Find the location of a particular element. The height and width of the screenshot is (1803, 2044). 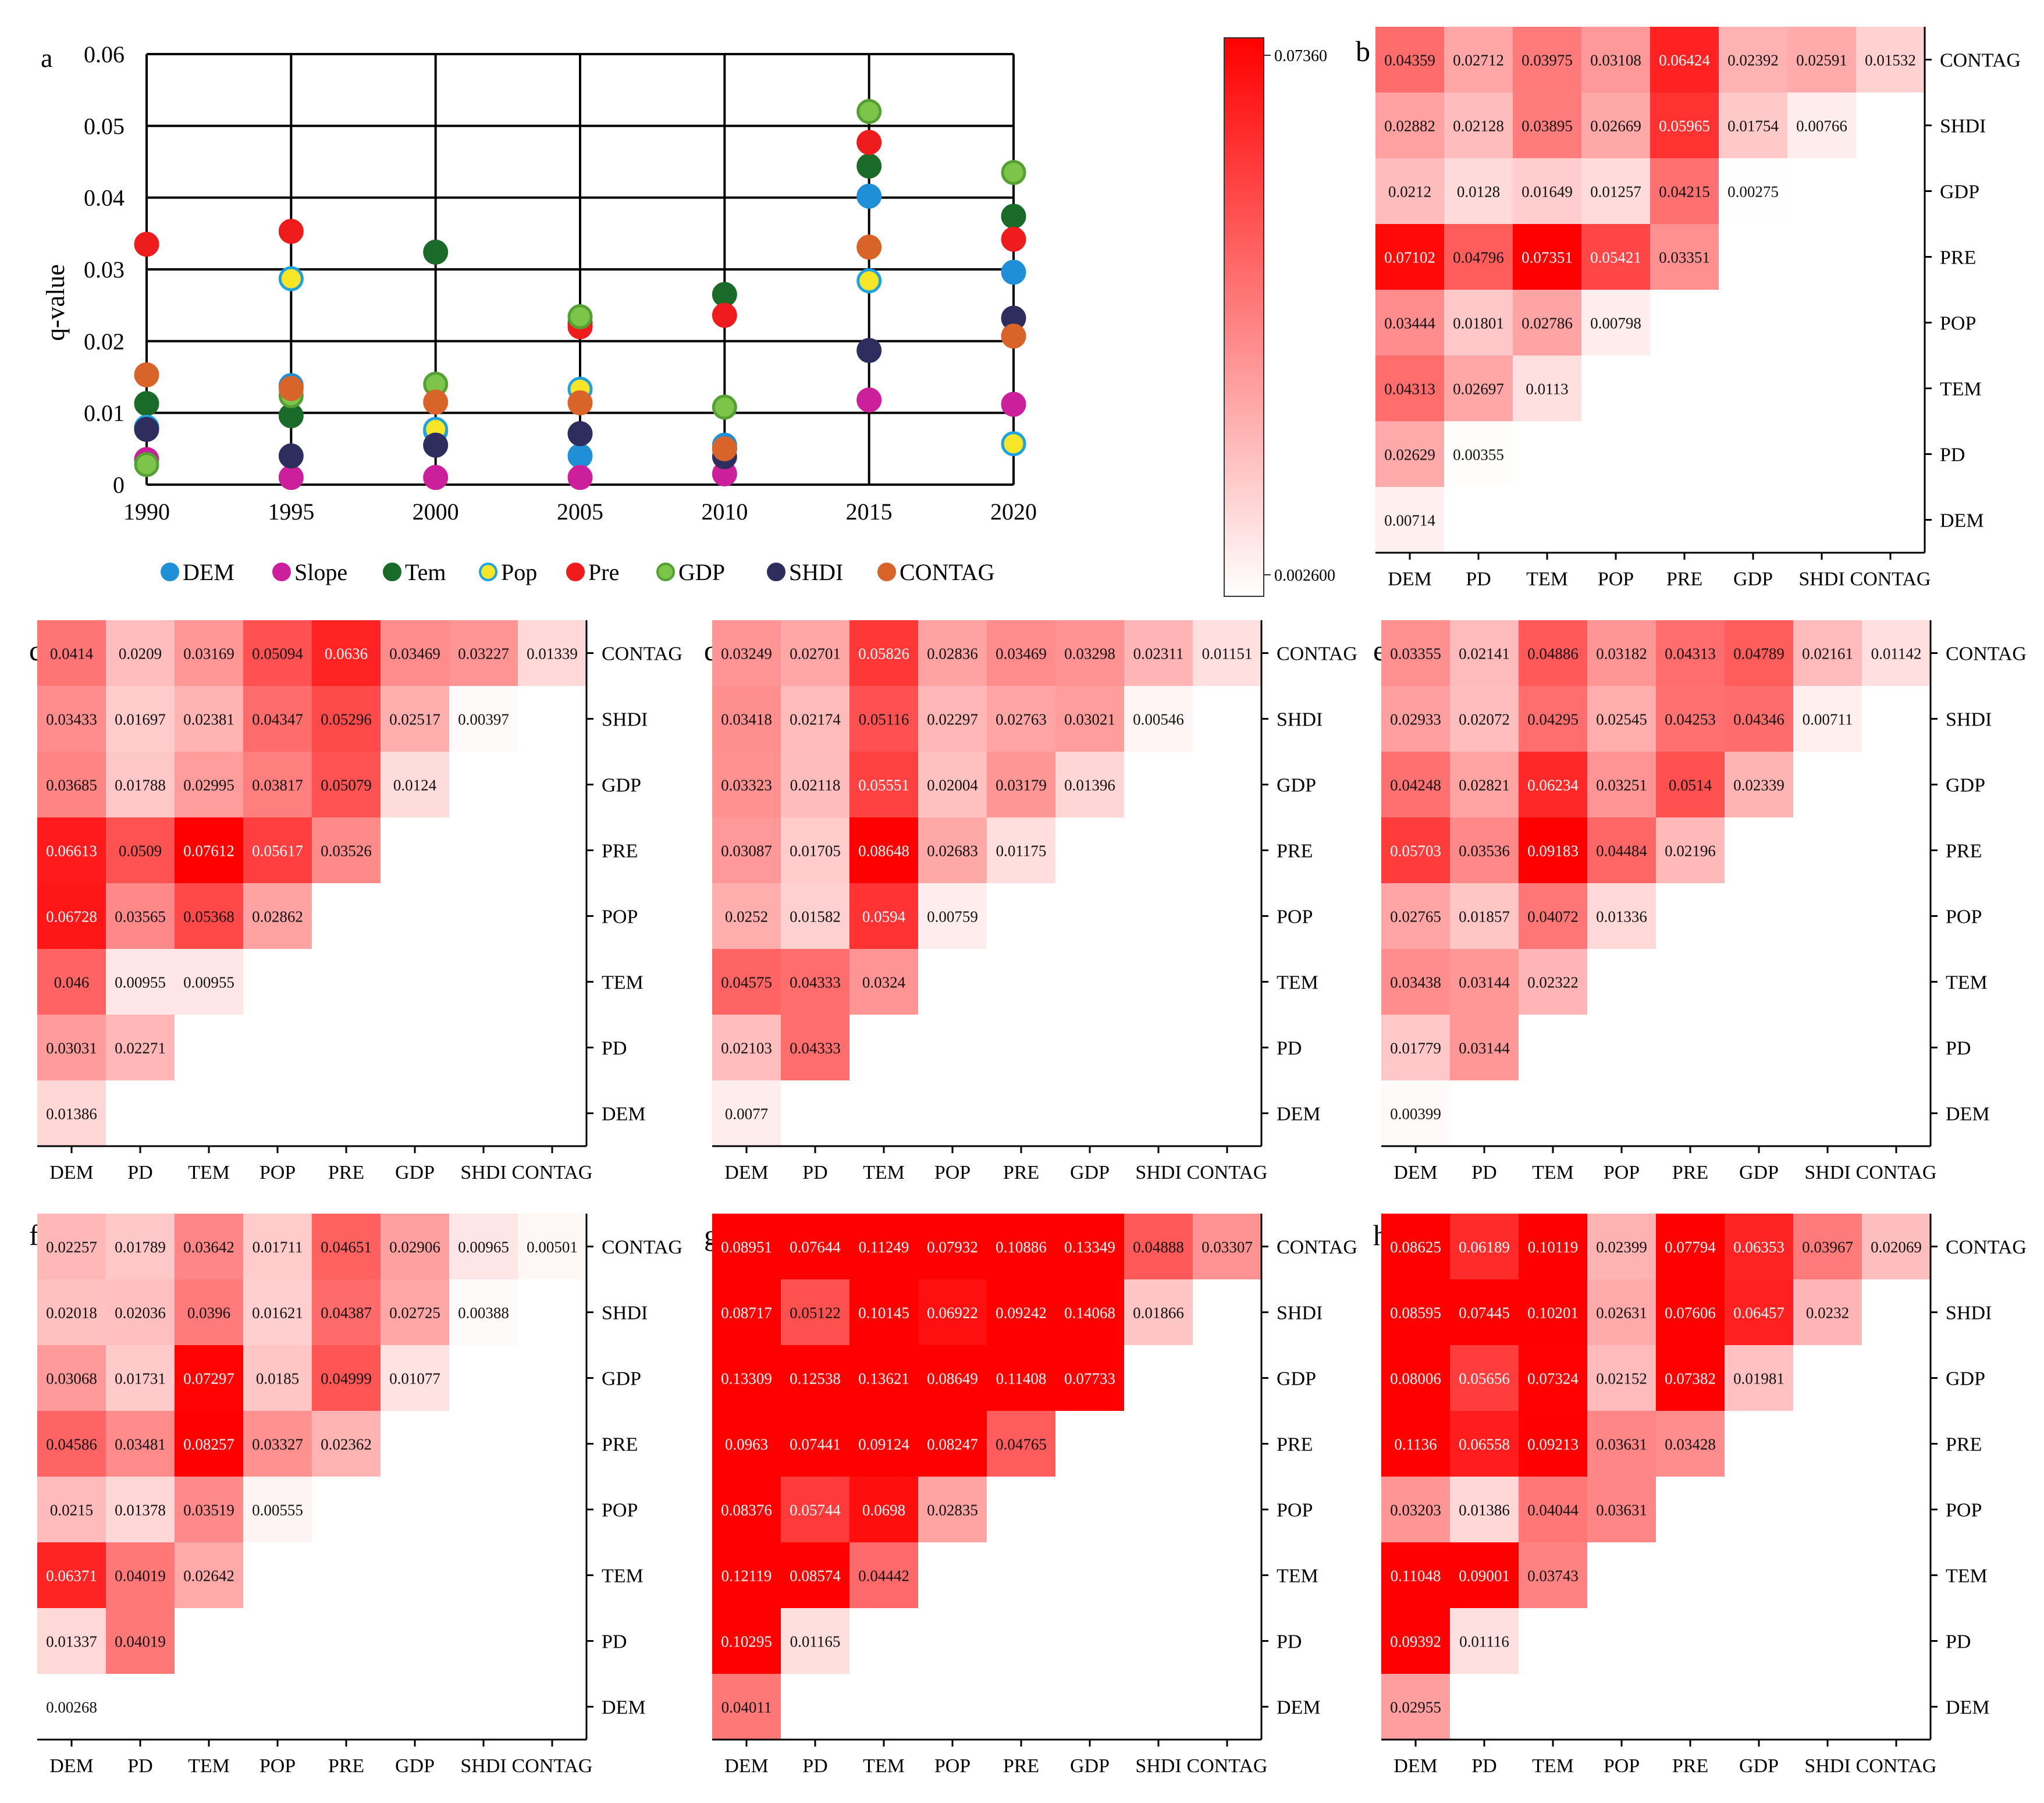

heatmap-cell-value: 0.02322 is located at coordinates (1553, 982).